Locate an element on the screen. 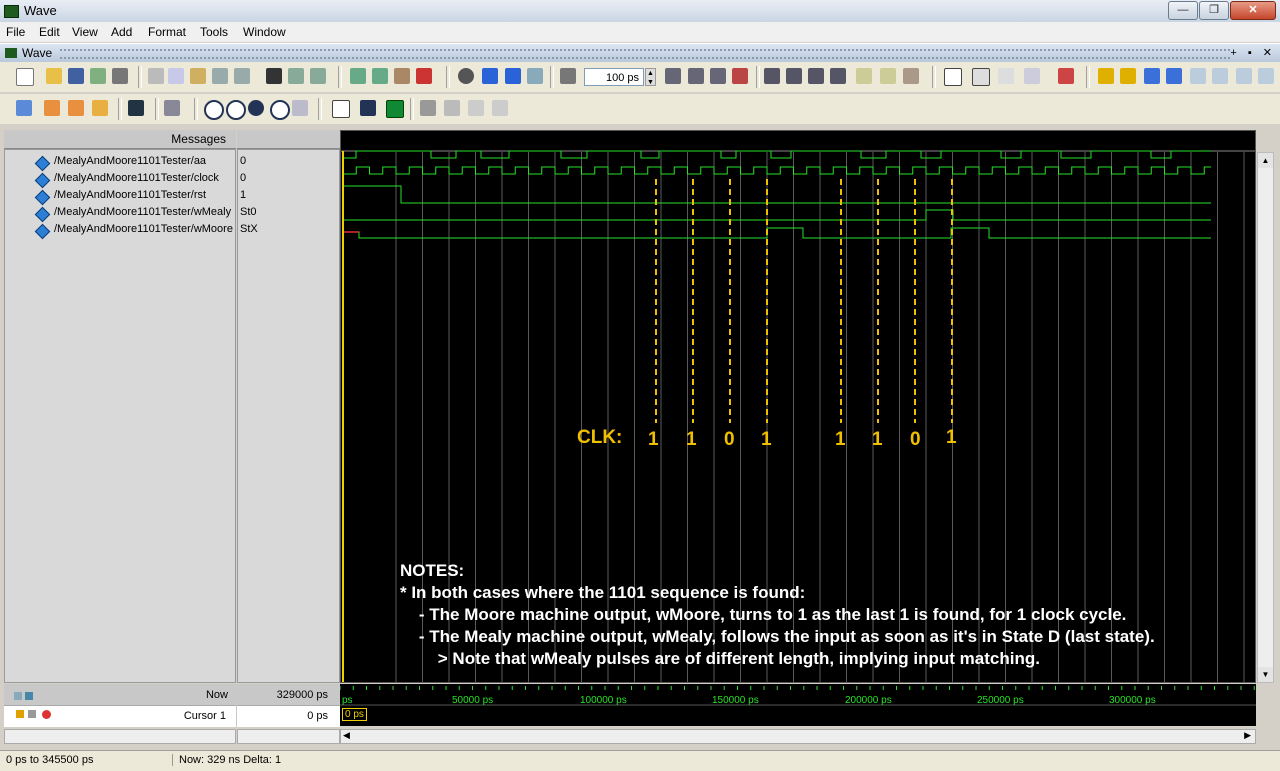  undo-icon is located at coordinates (220, 76).